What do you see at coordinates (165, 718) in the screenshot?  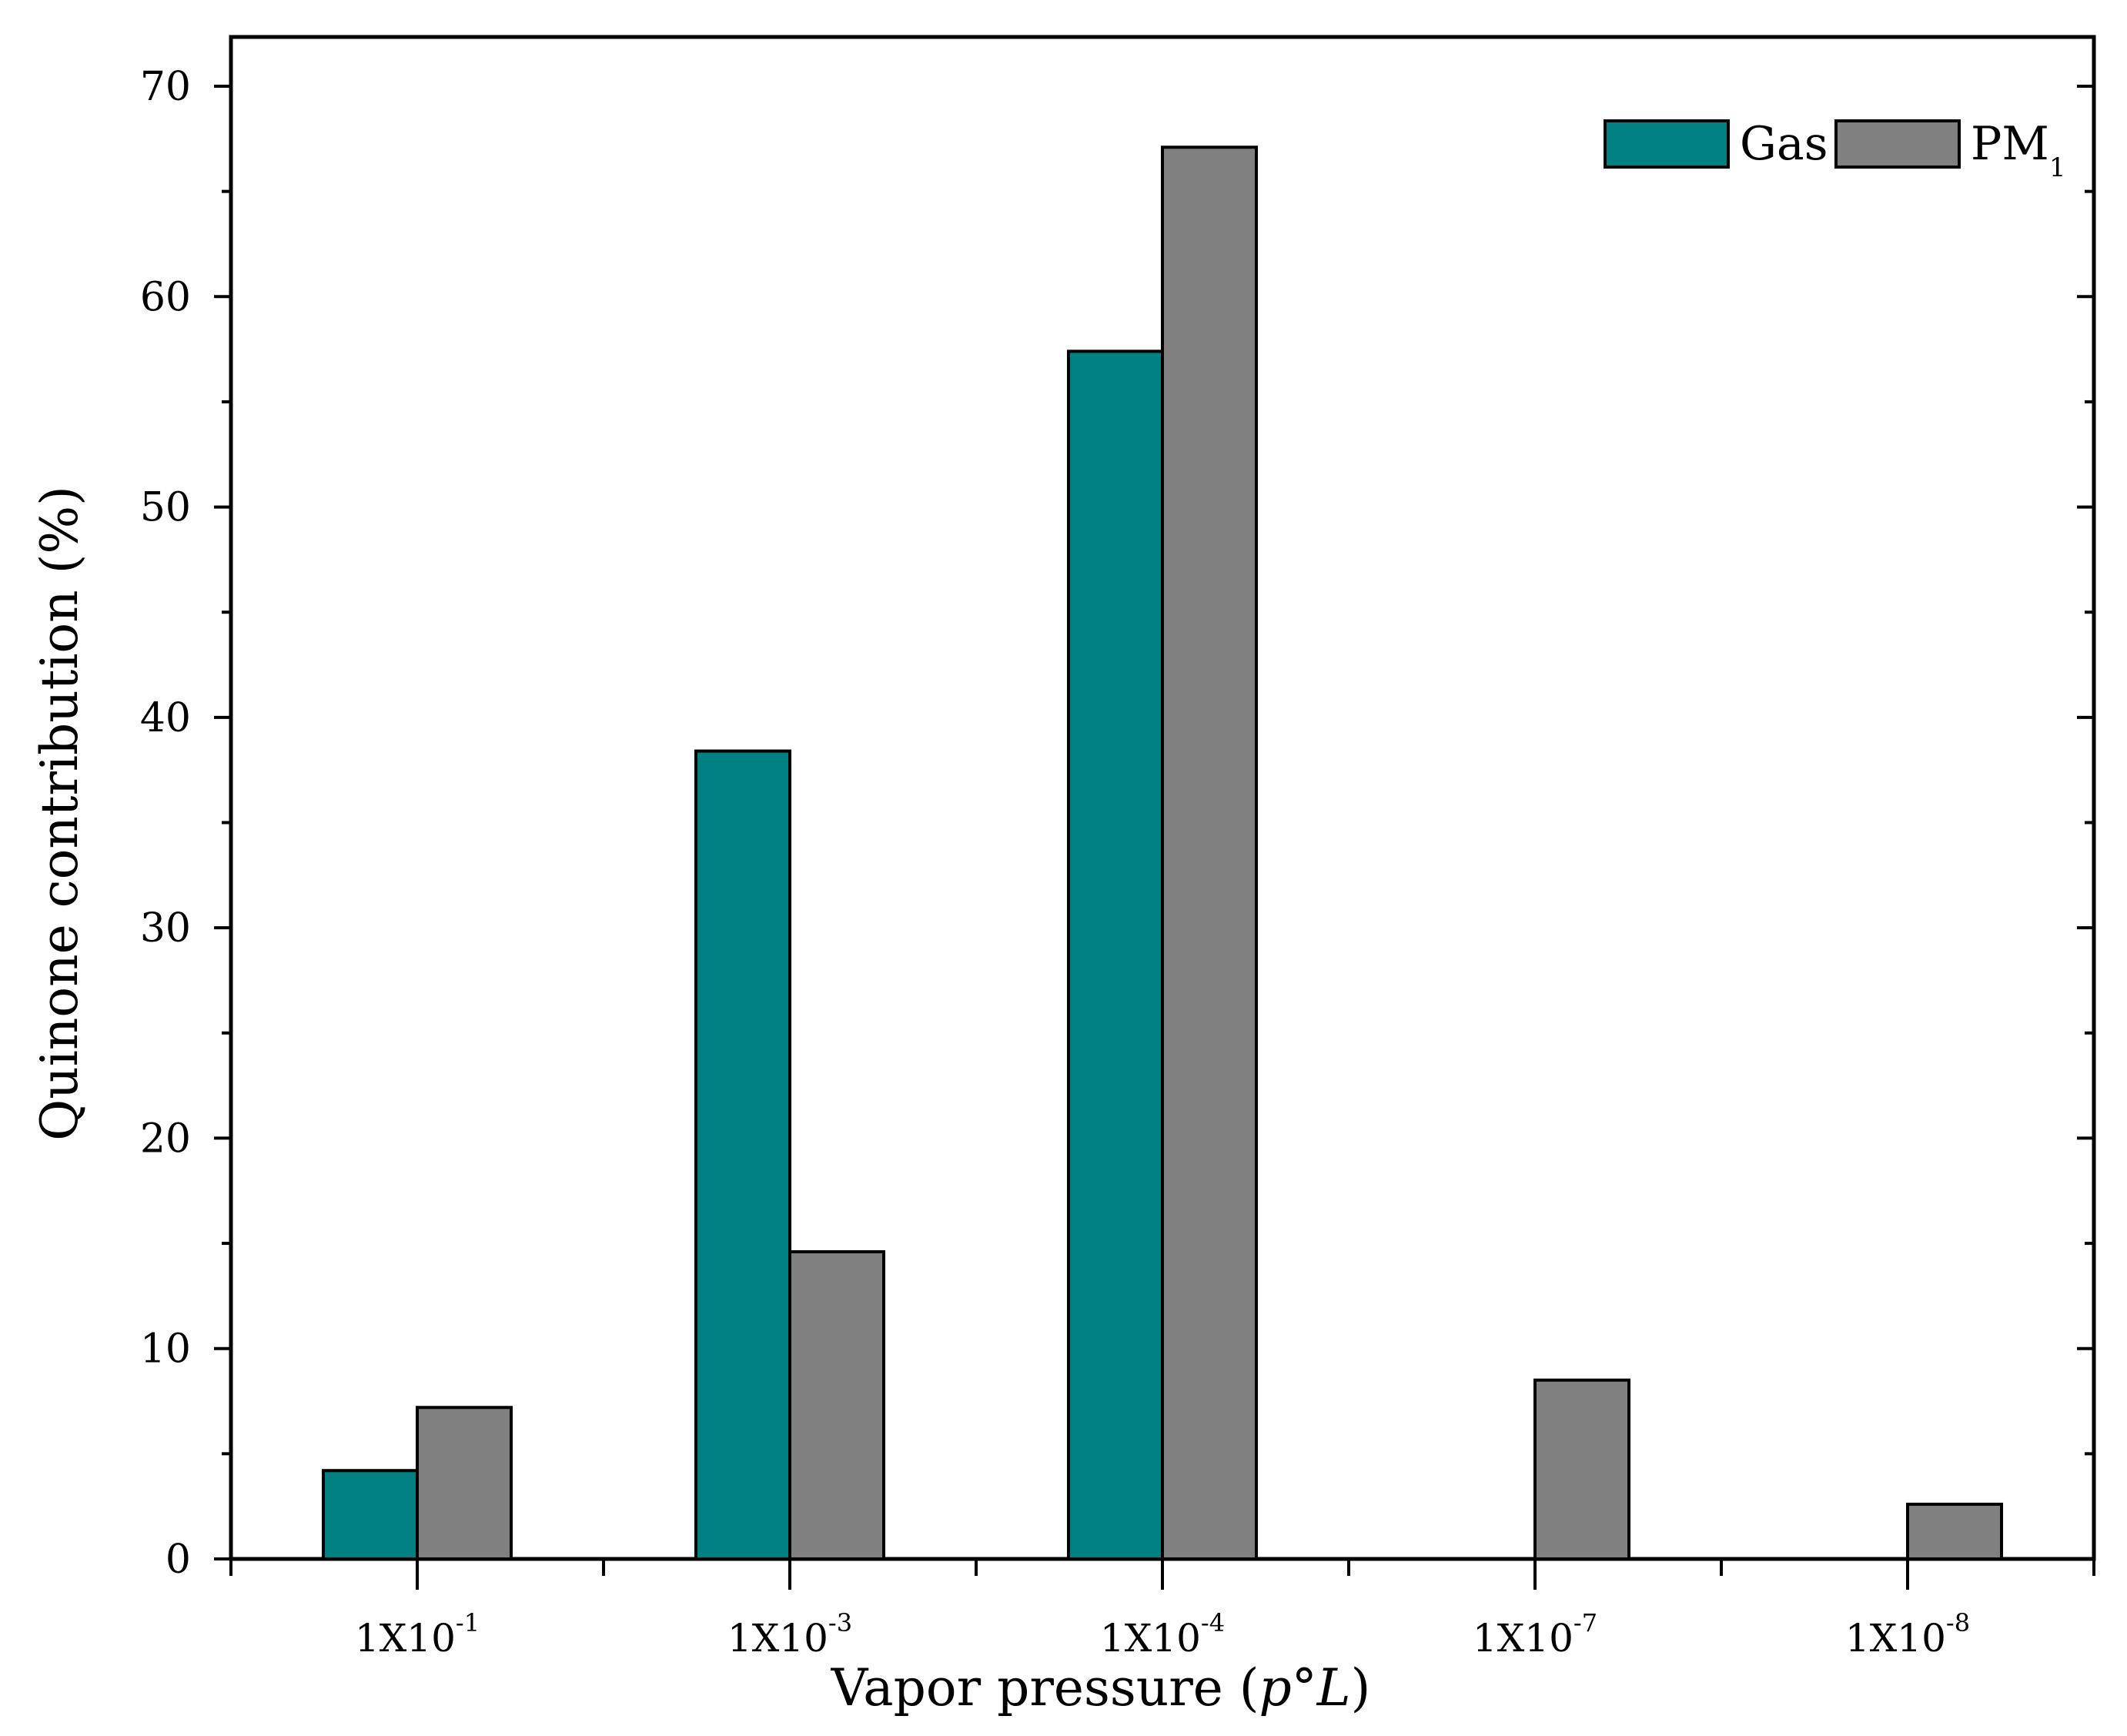 I see `y-tick-label: 40` at bounding box center [165, 718].